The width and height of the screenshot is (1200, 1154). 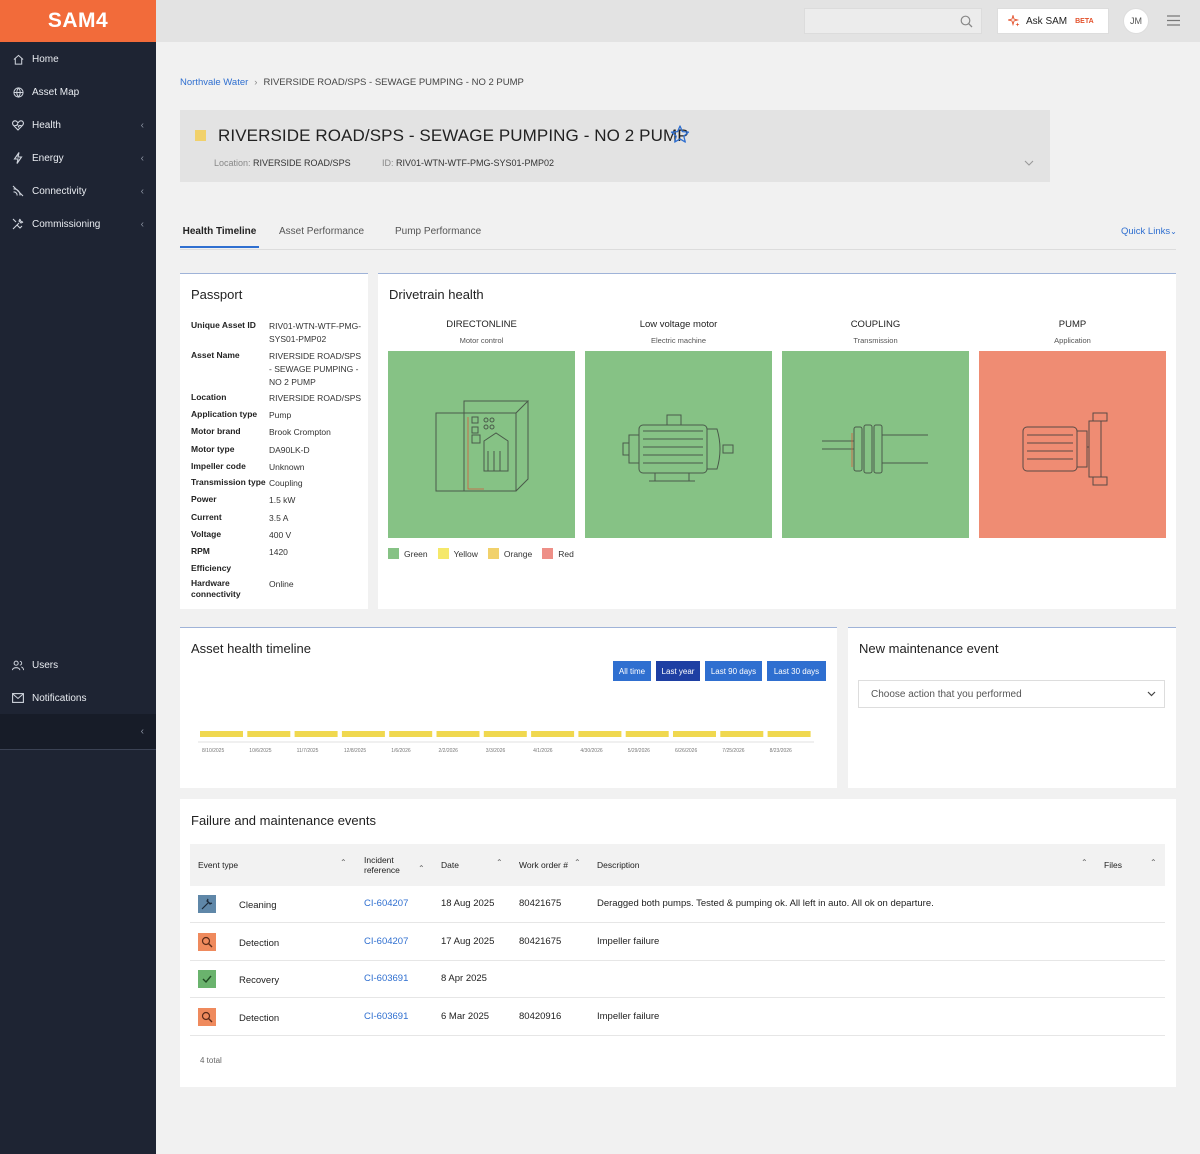 I want to click on search-icon, so click(x=966, y=22).